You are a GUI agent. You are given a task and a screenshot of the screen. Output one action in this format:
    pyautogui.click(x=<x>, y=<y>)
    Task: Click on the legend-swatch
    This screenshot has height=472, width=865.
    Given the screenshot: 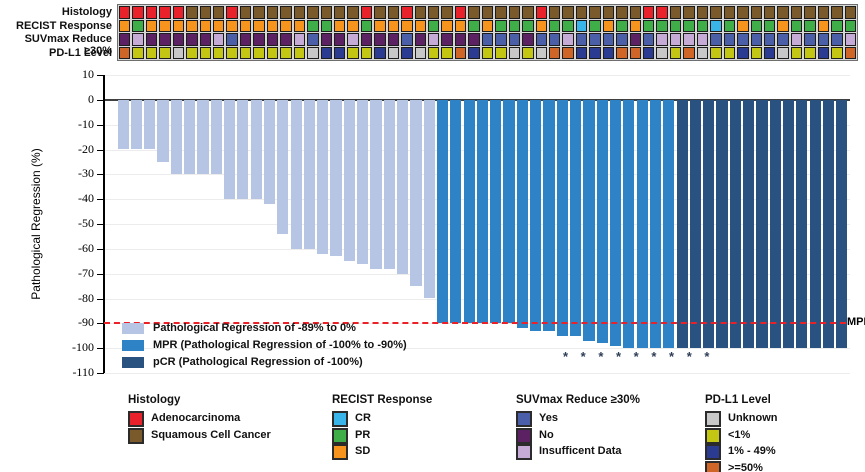 What is the action you would take?
    pyautogui.click(x=713, y=466)
    